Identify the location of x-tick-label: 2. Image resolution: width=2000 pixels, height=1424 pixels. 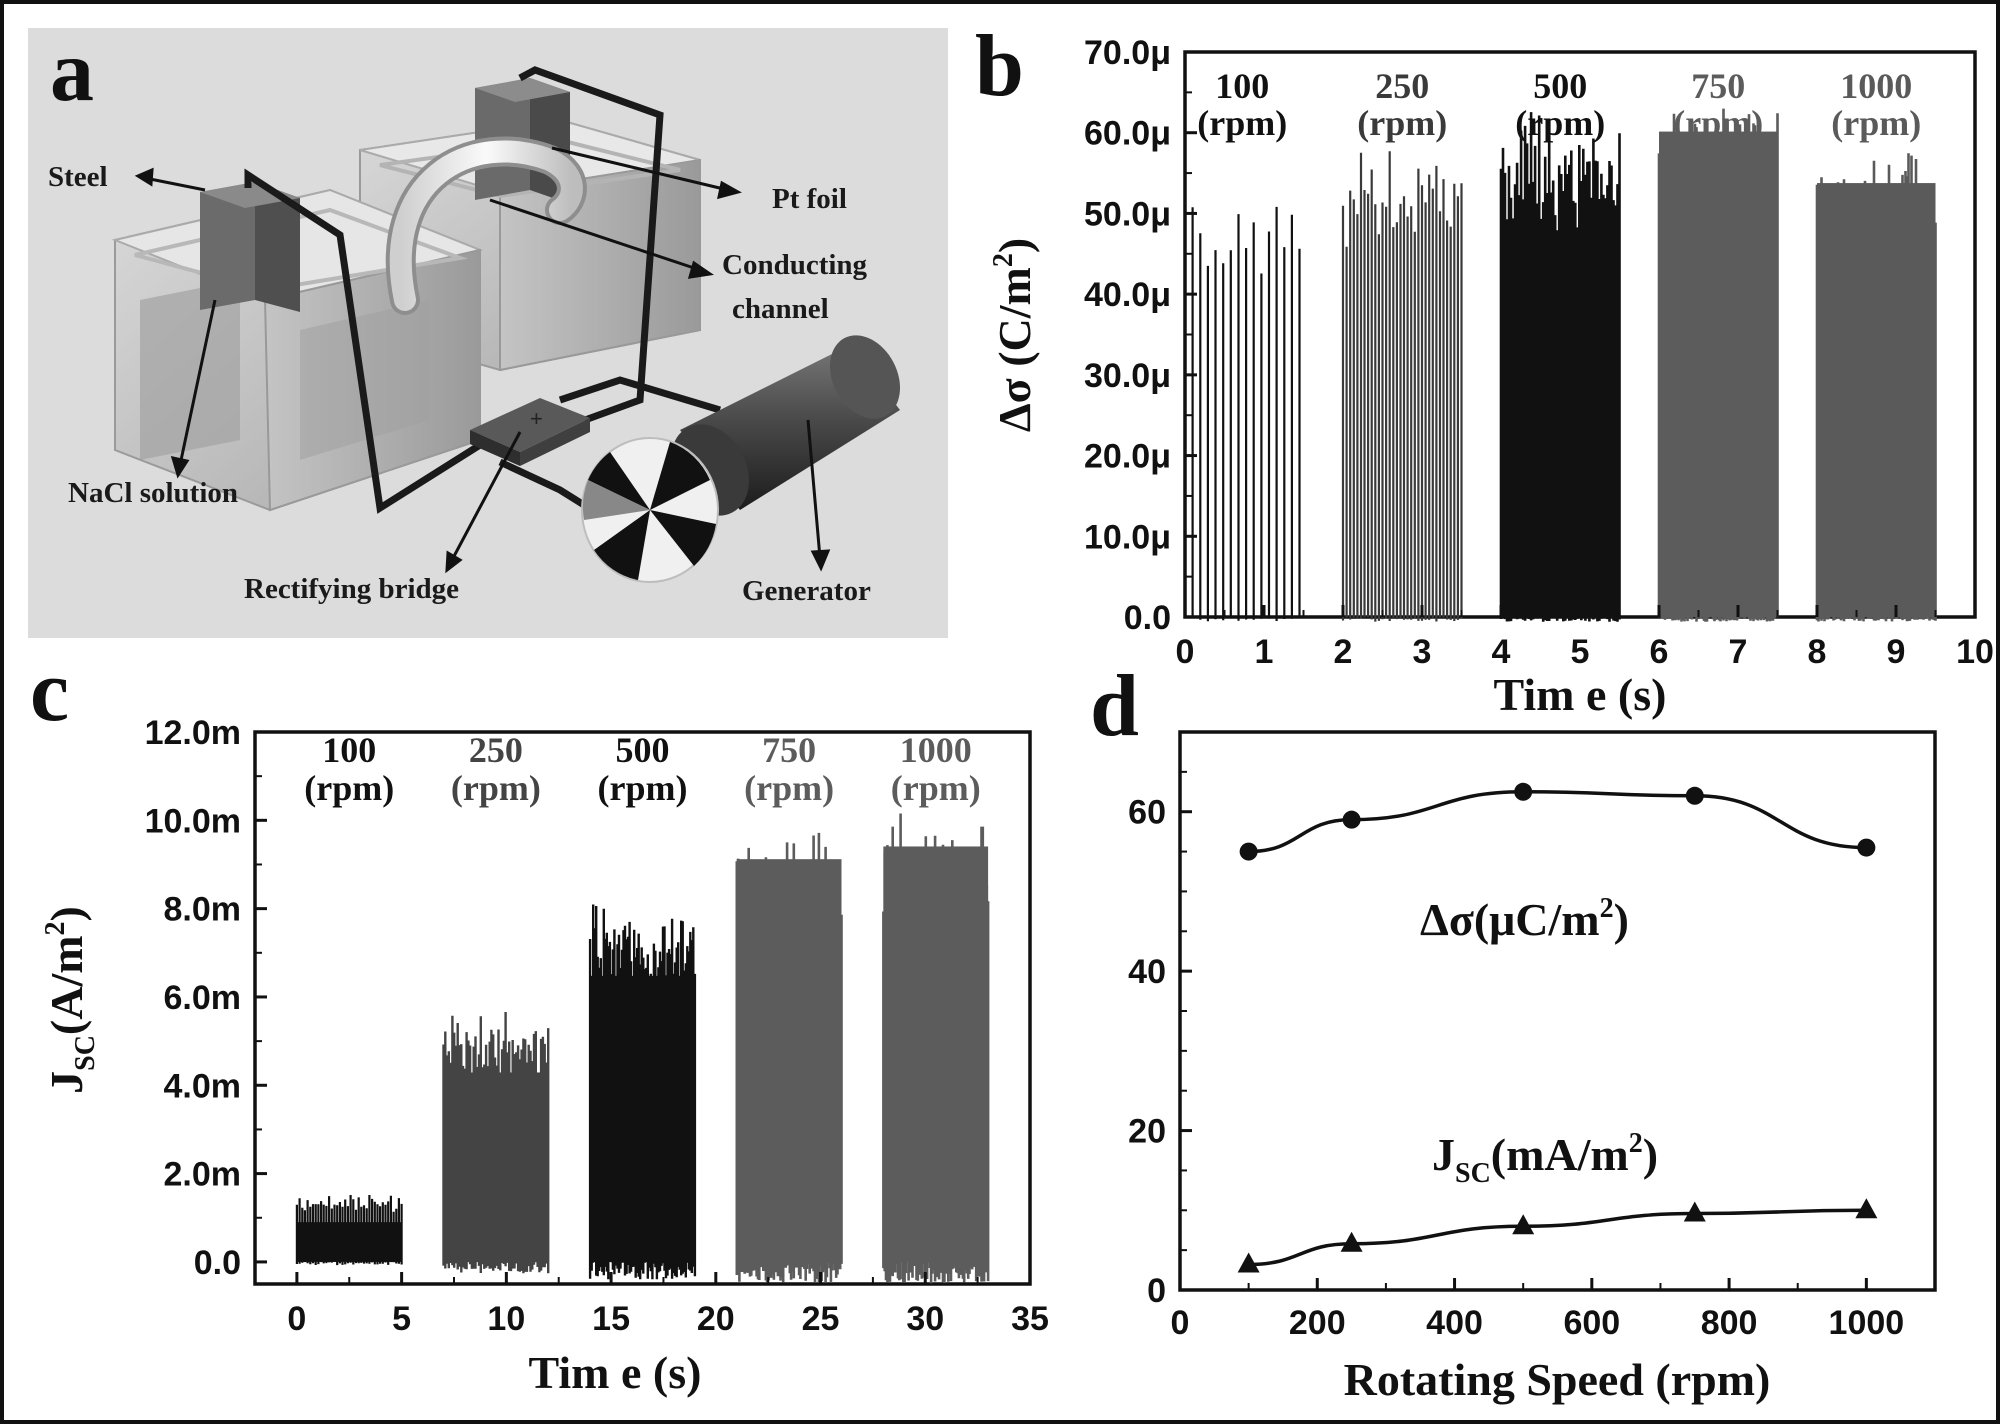
(1343, 652).